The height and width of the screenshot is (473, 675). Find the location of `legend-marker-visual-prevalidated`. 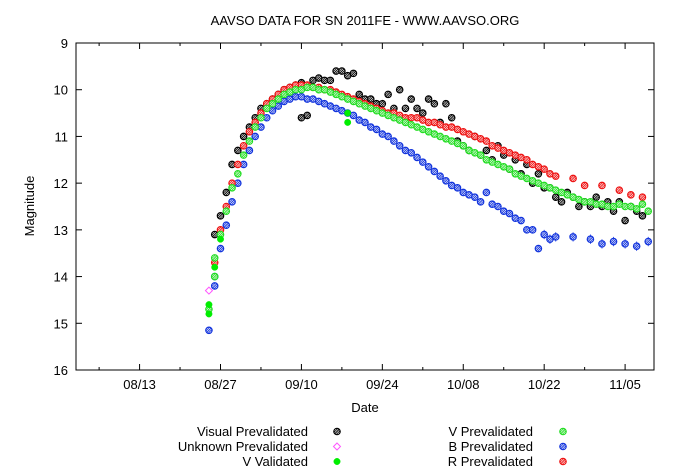

legend-marker-visual-prevalidated is located at coordinates (337, 431).